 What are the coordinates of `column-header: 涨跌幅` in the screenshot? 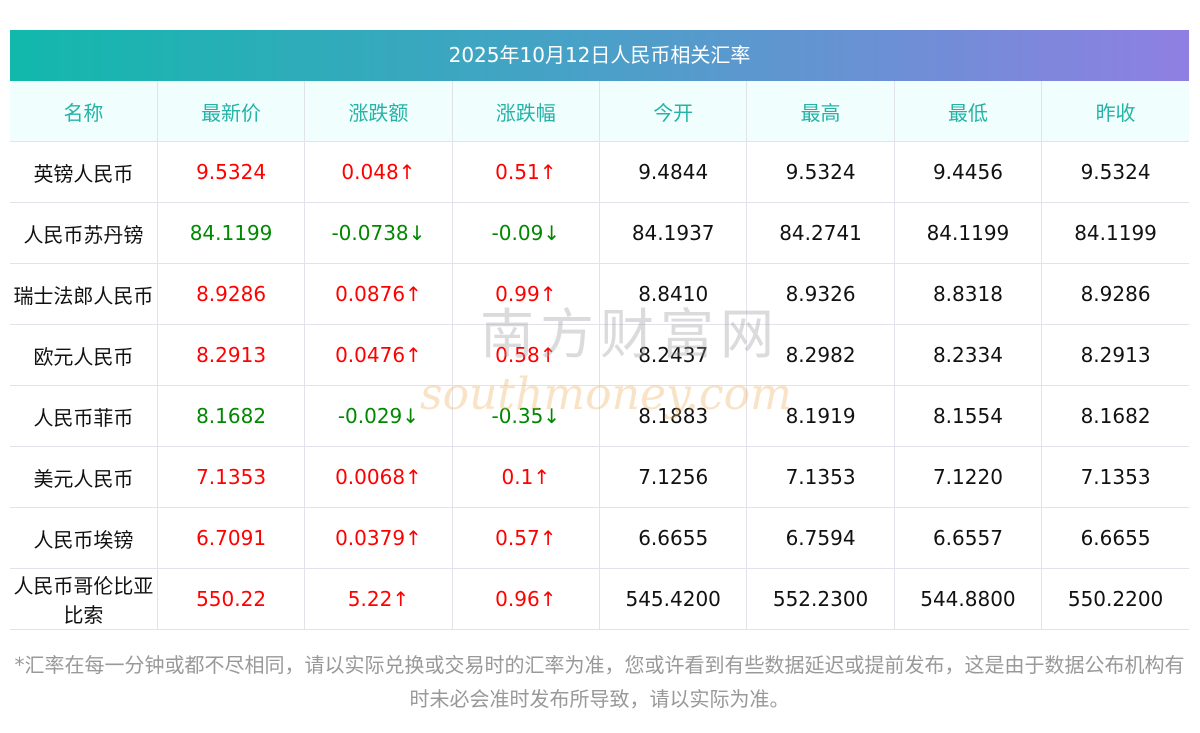 It's located at (526, 111).